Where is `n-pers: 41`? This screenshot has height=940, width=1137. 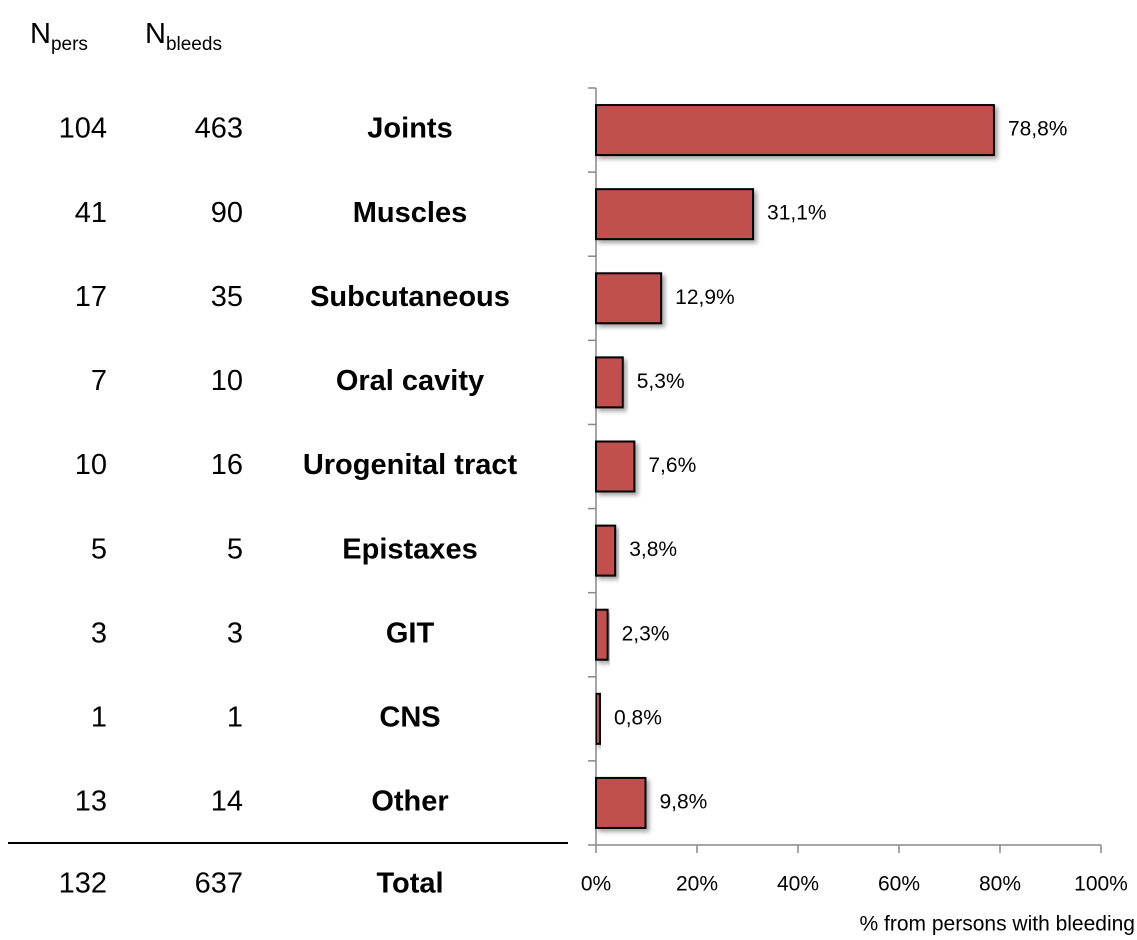
n-pers: 41 is located at coordinates (91, 213).